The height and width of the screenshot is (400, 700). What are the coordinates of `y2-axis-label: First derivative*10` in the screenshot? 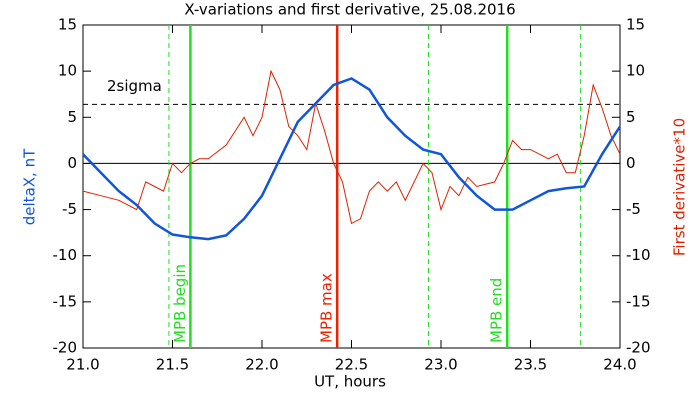 It's located at (680, 187).